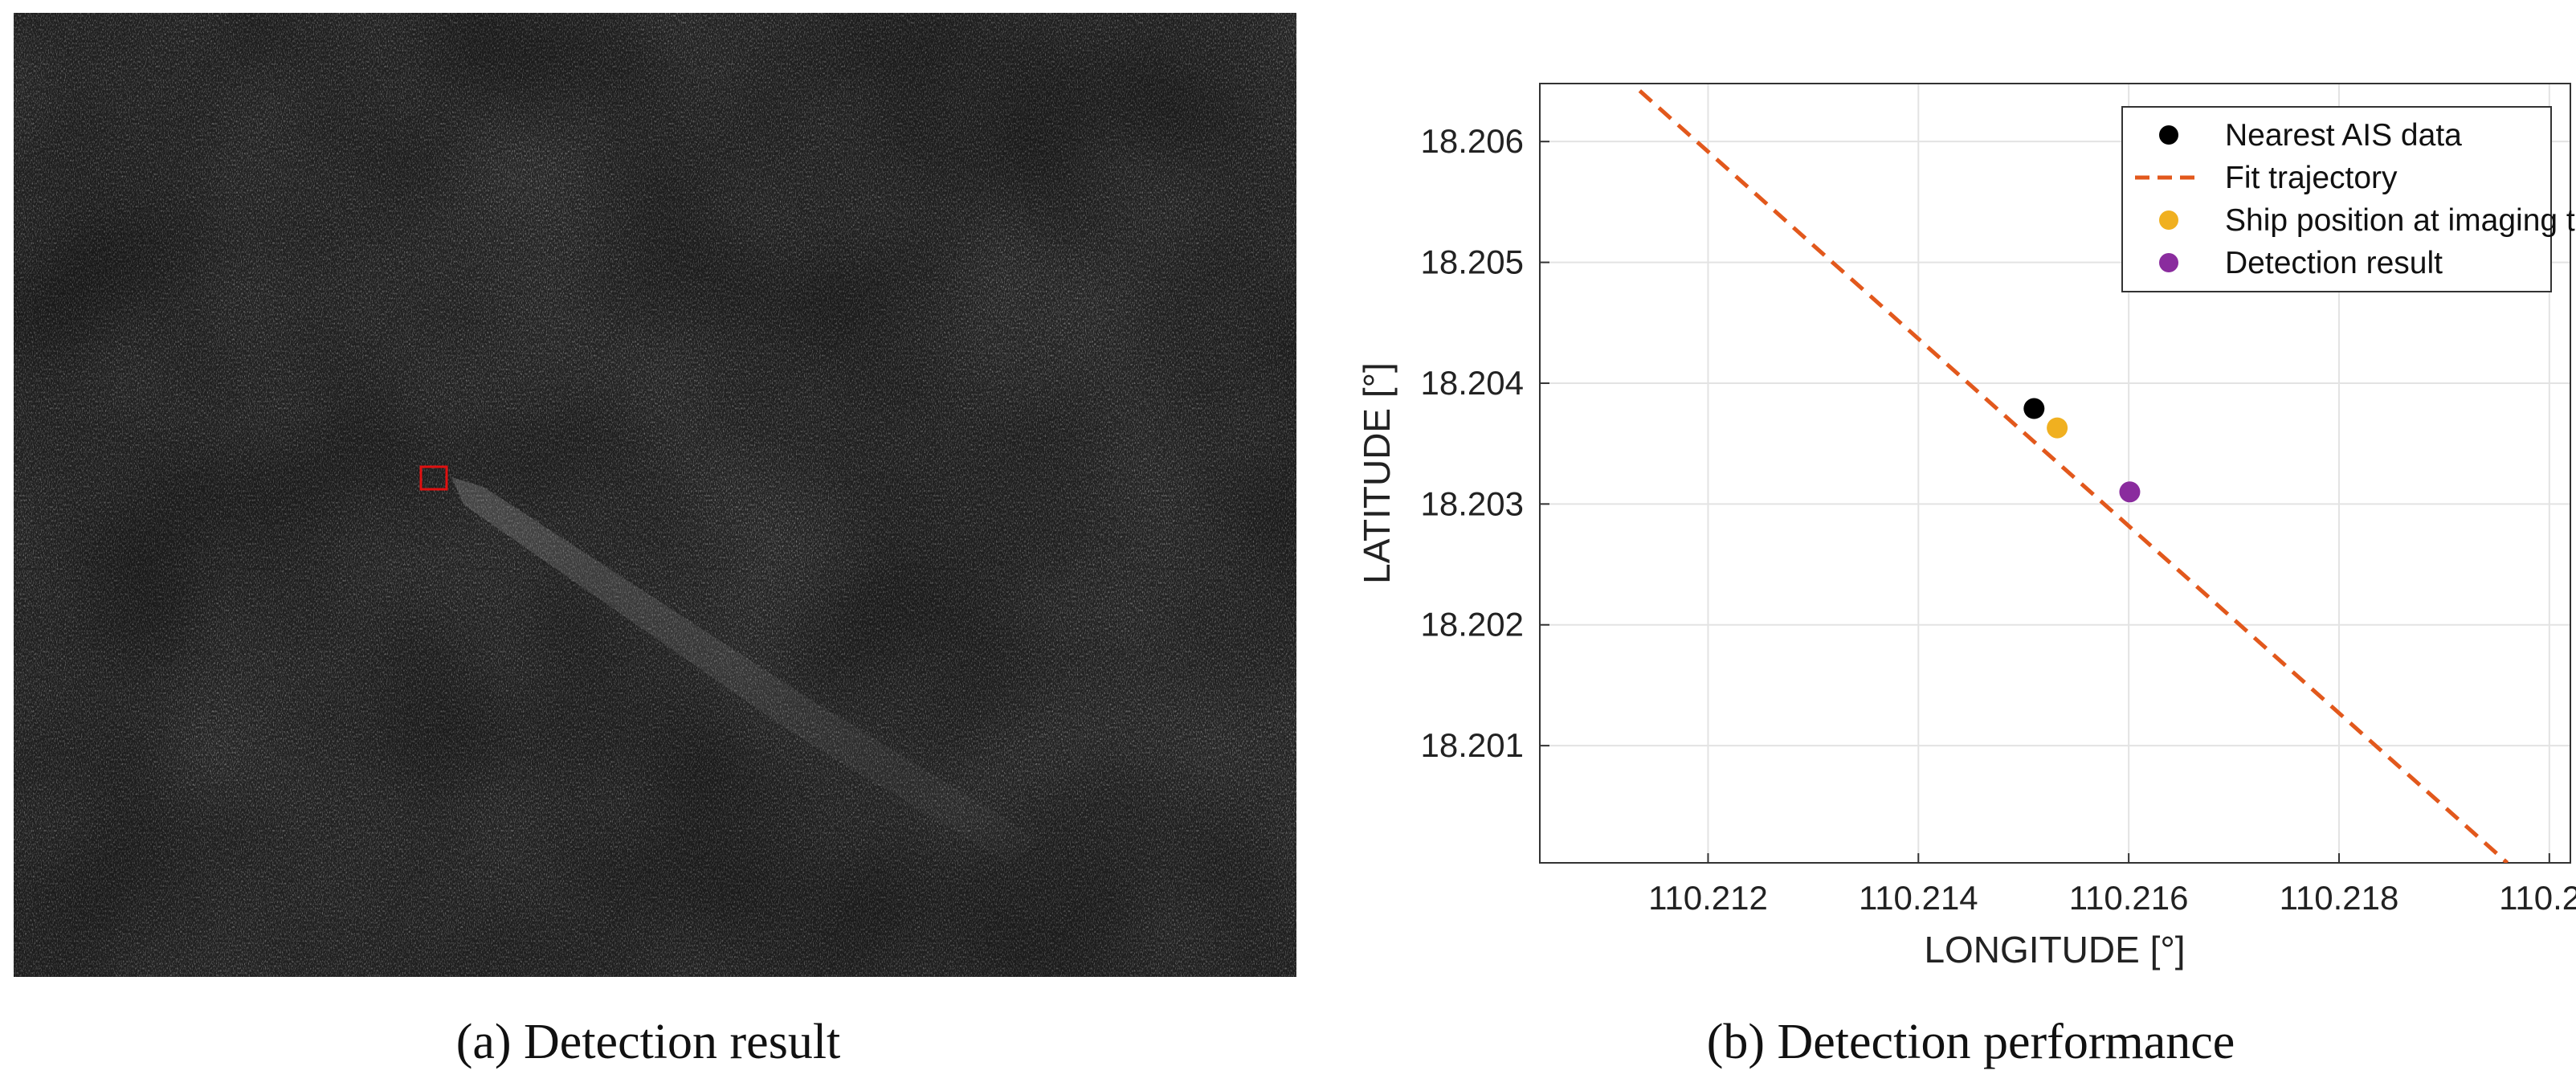  What do you see at coordinates (1708, 898) in the screenshot?
I see `x-tick-label: 110.212` at bounding box center [1708, 898].